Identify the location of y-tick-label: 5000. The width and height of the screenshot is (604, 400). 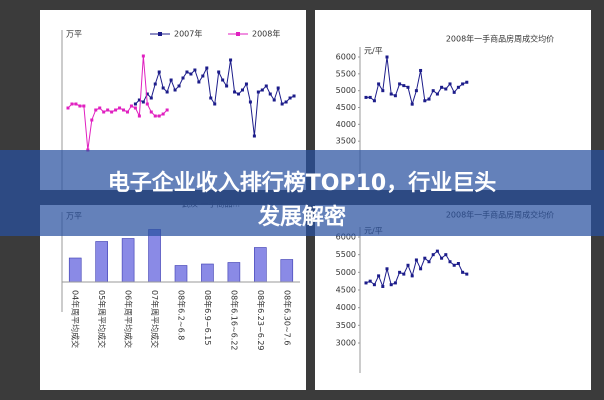
(346, 90).